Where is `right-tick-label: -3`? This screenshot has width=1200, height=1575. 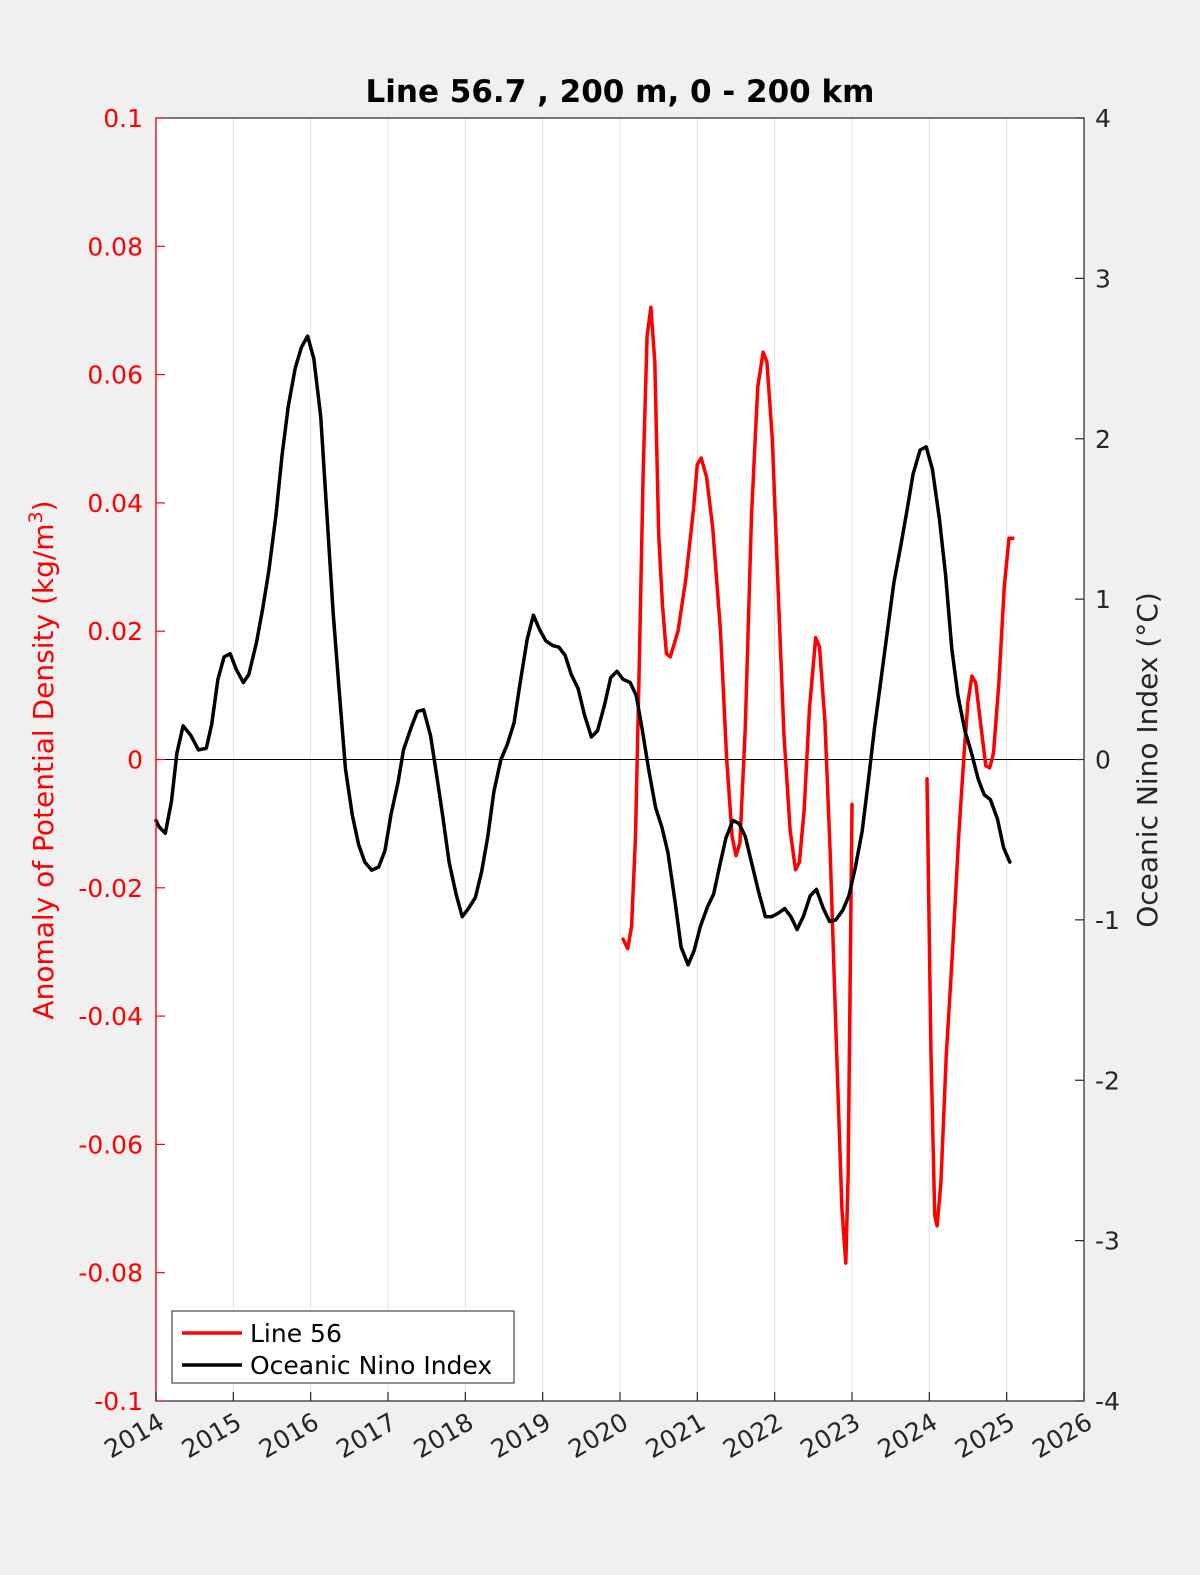
right-tick-label: -3 is located at coordinates (1107, 1241).